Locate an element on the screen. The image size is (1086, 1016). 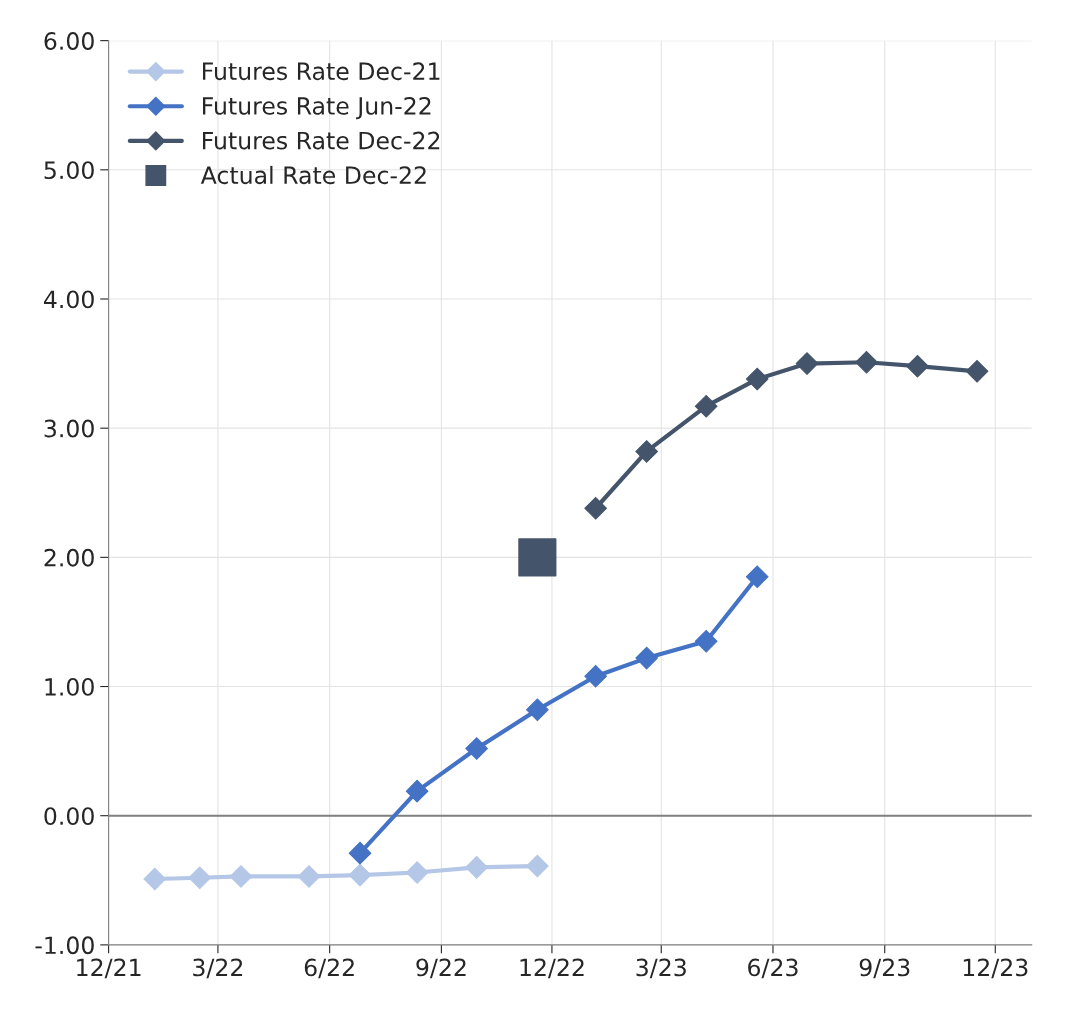
legend-label: Futures Rate Dec-22 is located at coordinates (321, 140).